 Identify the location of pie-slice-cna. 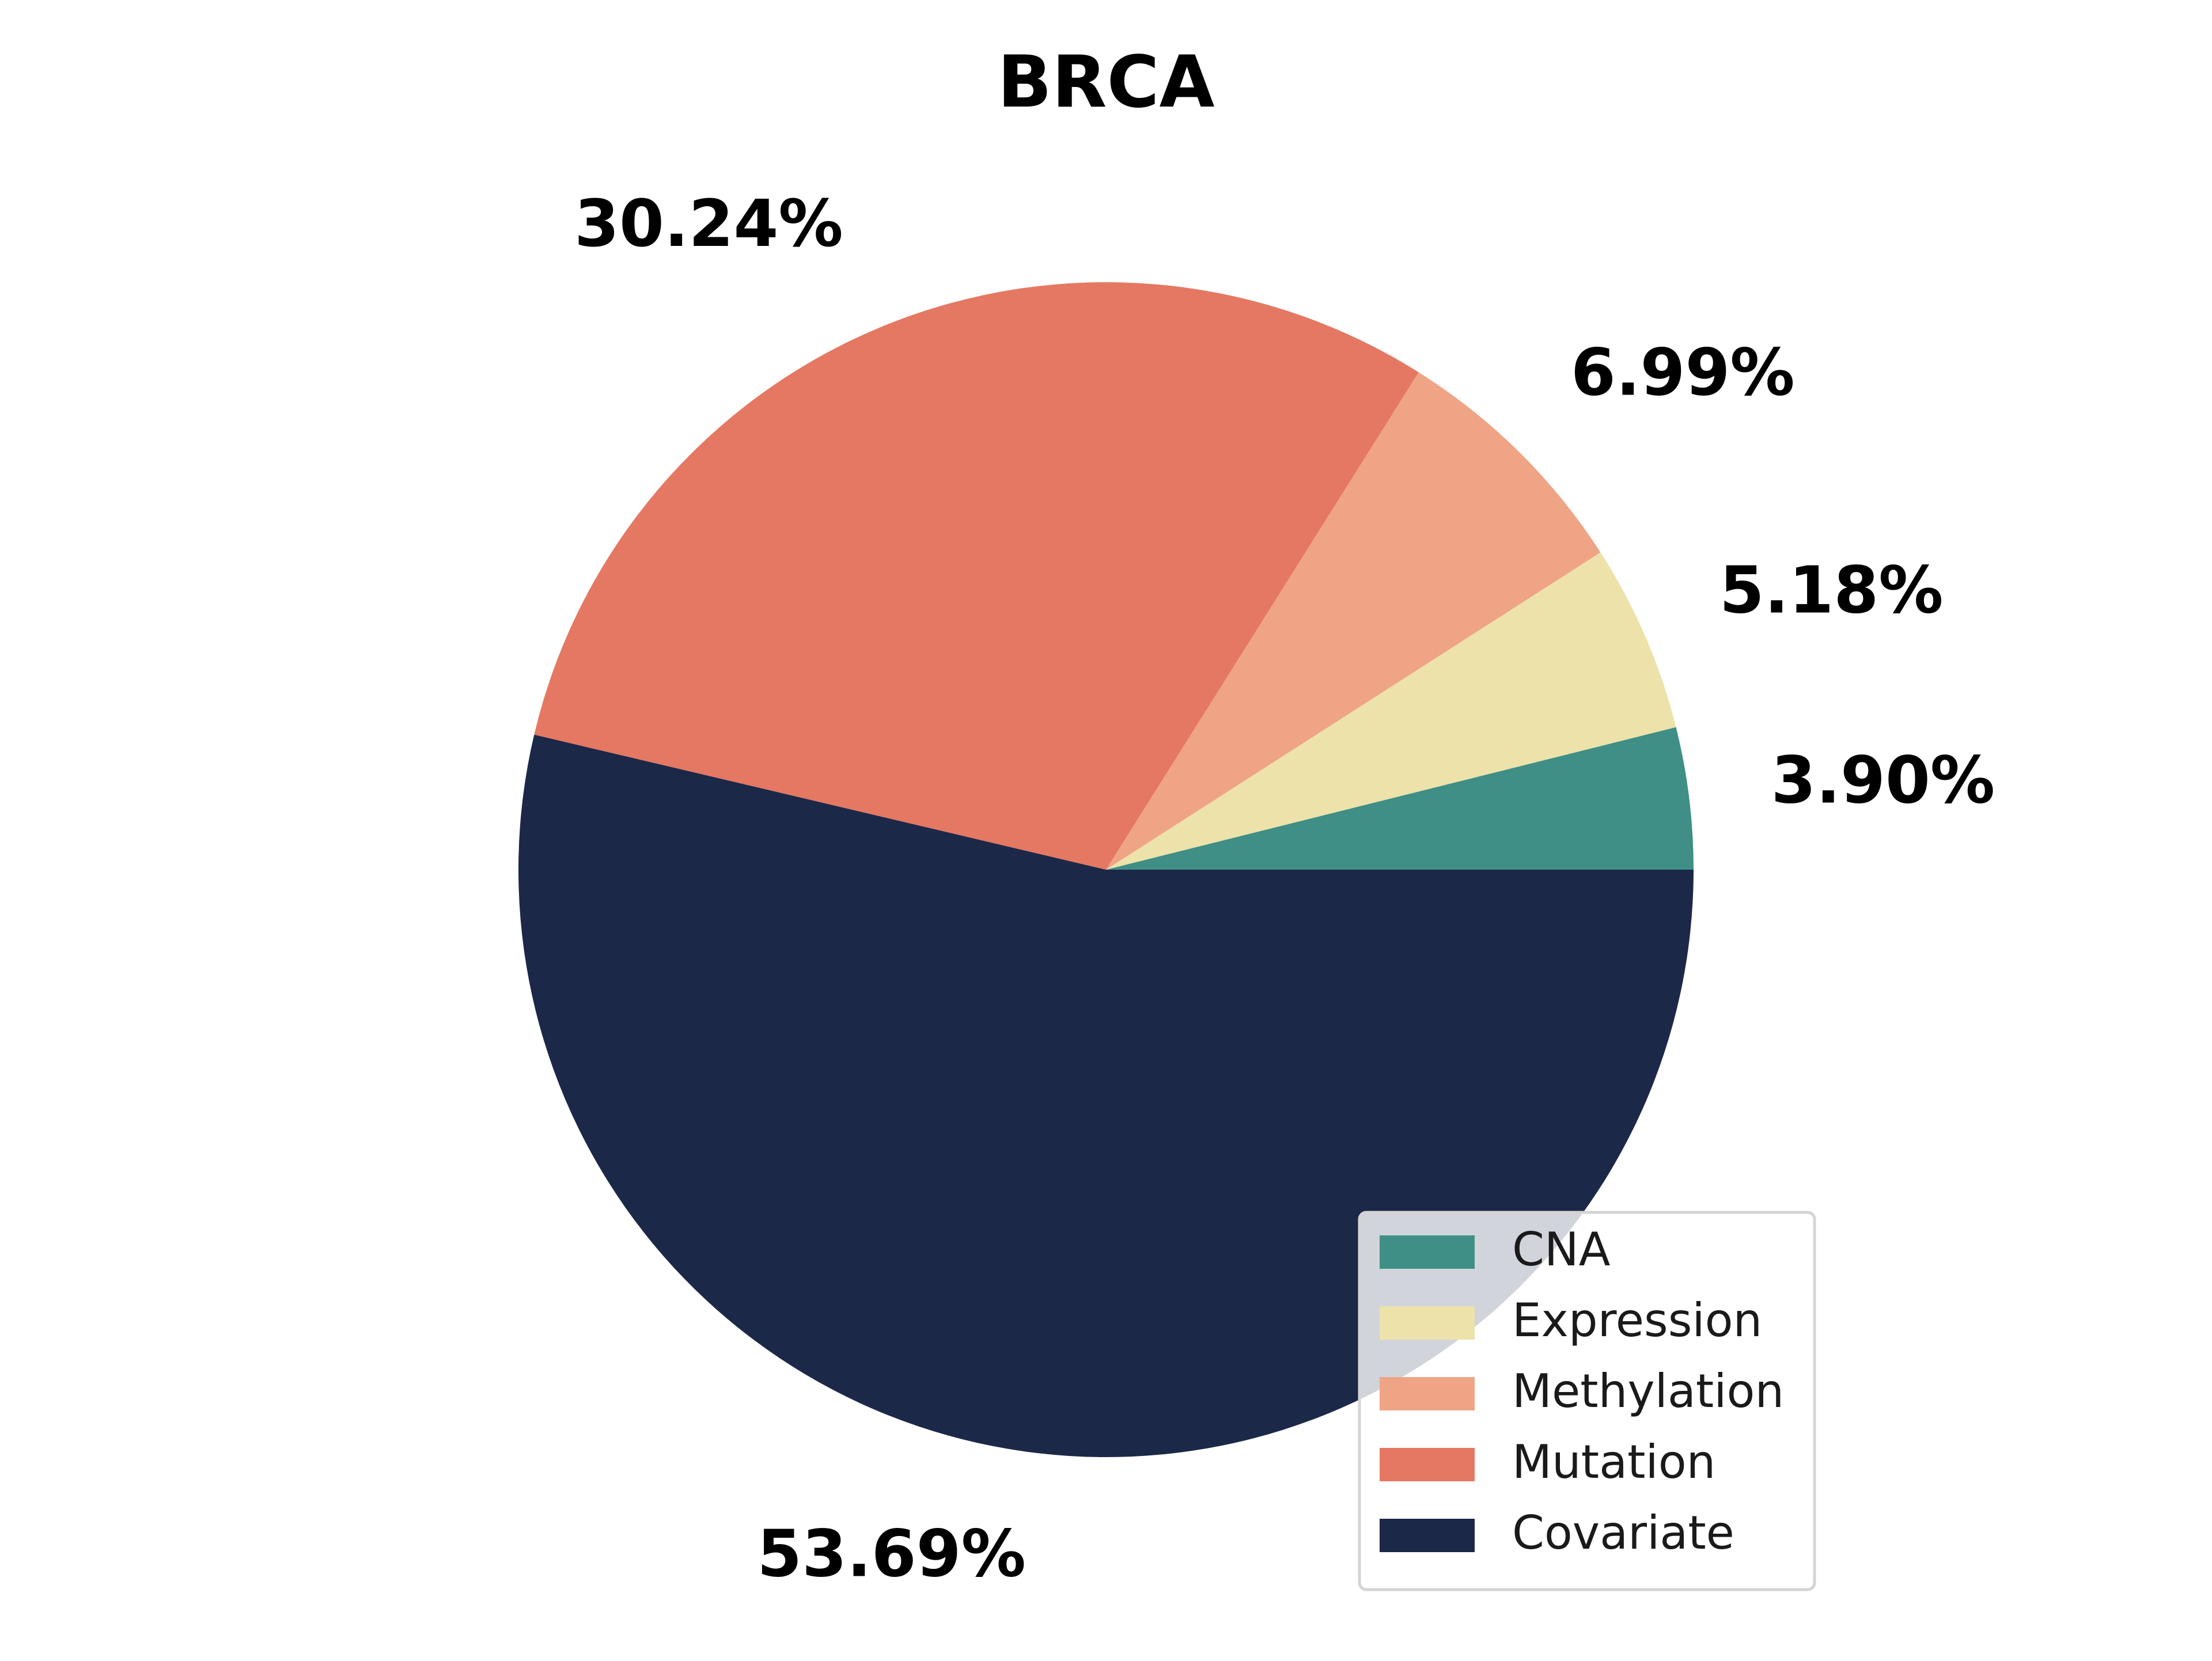
(1400, 798).